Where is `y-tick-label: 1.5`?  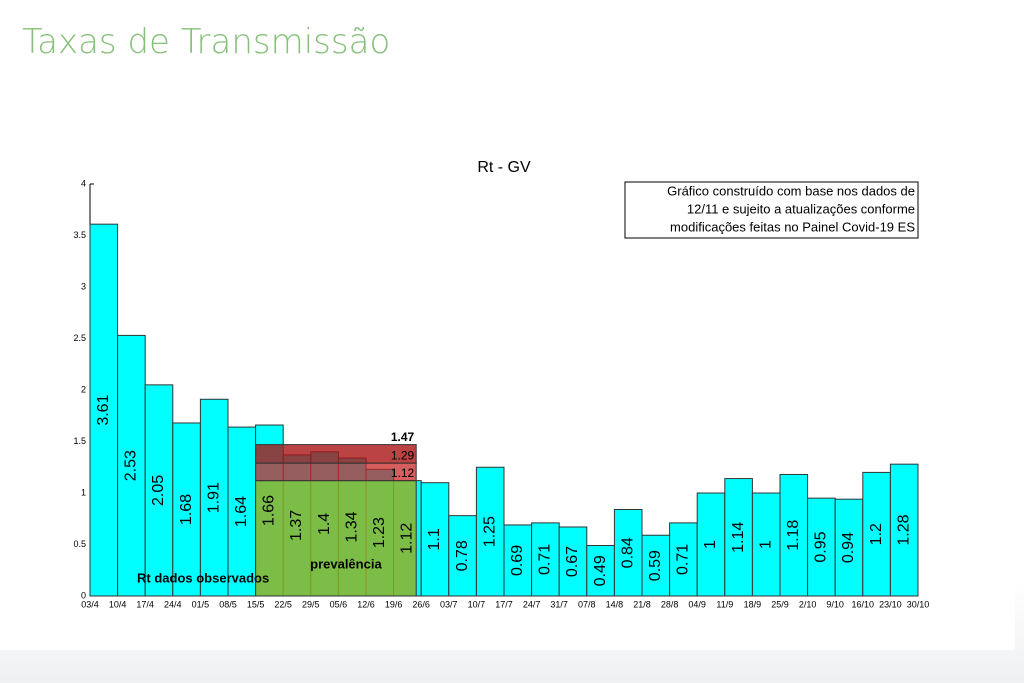
y-tick-label: 1.5 is located at coordinates (79, 441).